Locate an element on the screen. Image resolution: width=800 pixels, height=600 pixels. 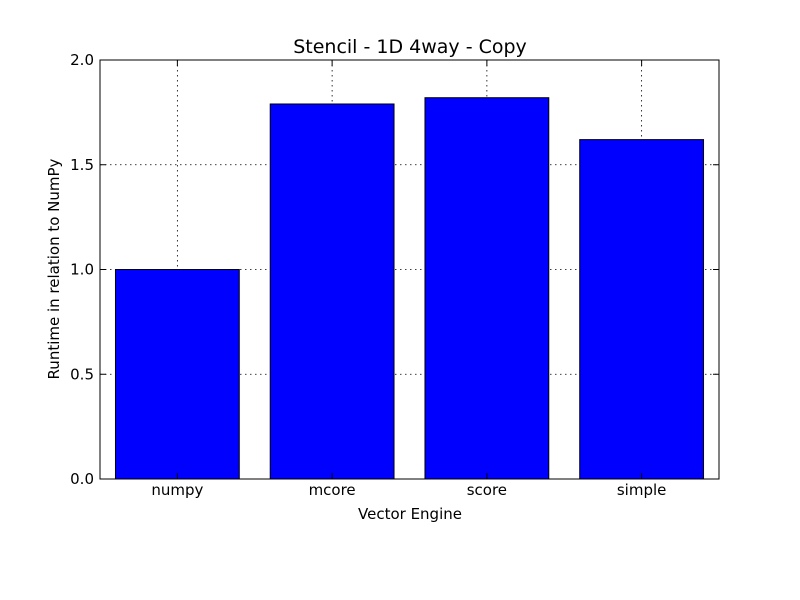
y-tick-labels: 0.0 0.5 1.0 1.5 2.0 is located at coordinates (82, 269).